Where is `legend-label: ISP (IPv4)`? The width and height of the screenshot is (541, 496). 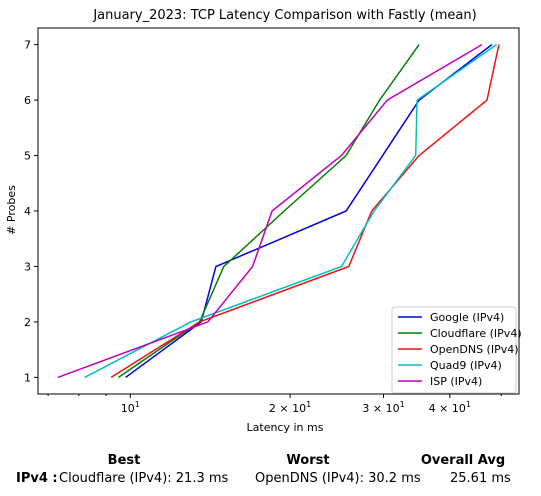 legend-label: ISP (IPv4) is located at coordinates (456, 381).